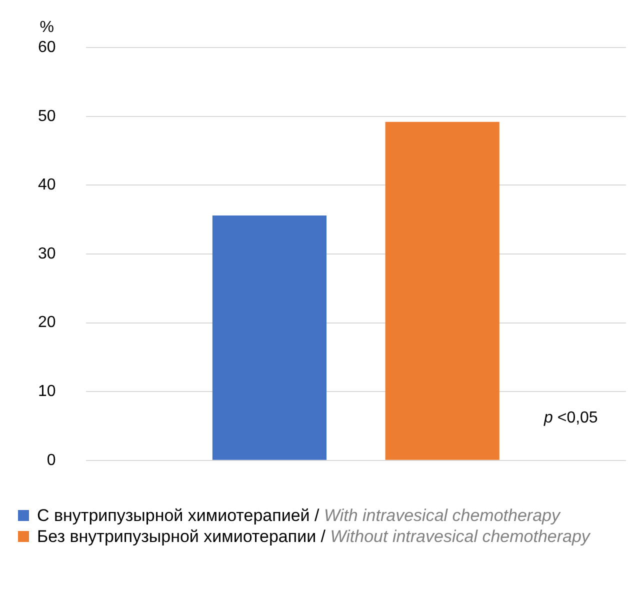 This screenshot has height=599, width=644. I want to click on y-axis-title: %, so click(47, 27).